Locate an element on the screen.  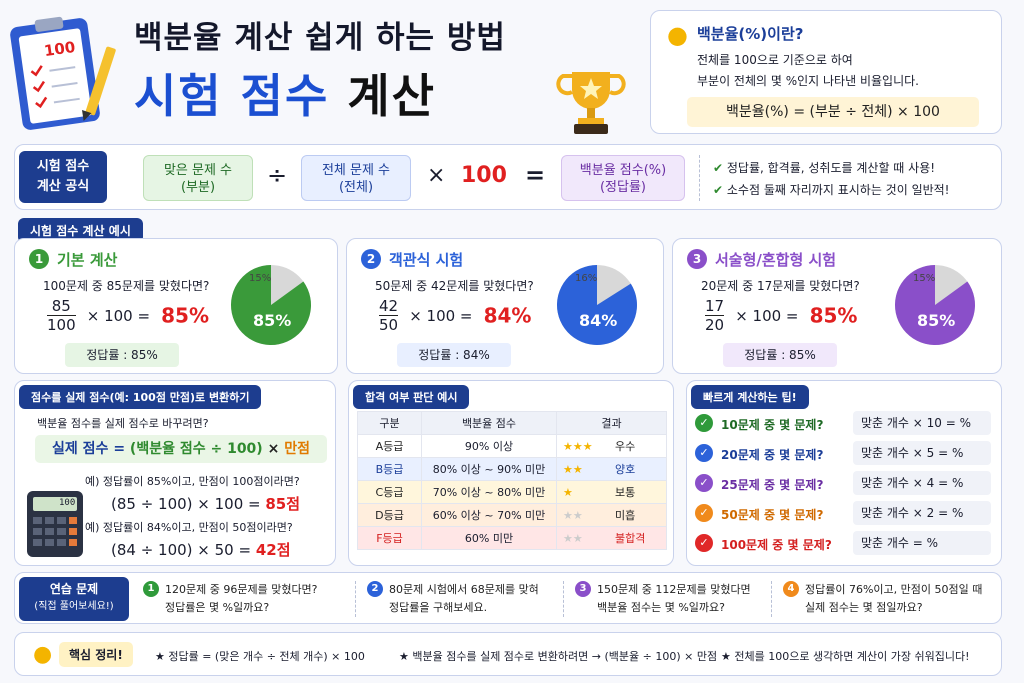
result-cell: ★★ 양호 is located at coordinates (611, 469).